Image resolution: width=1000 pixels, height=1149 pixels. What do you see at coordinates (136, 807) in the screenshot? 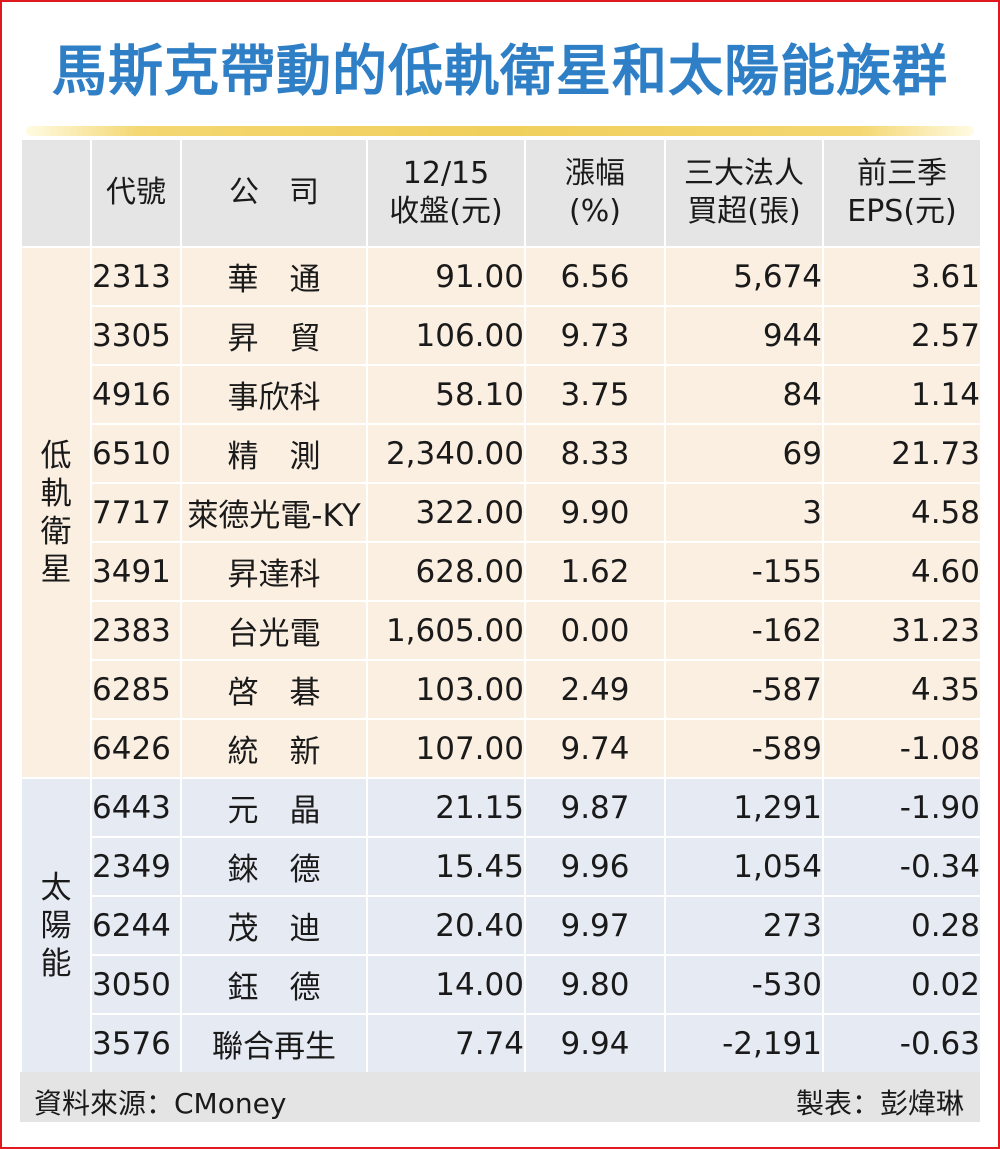
I see `stock-code: 6443` at bounding box center [136, 807].